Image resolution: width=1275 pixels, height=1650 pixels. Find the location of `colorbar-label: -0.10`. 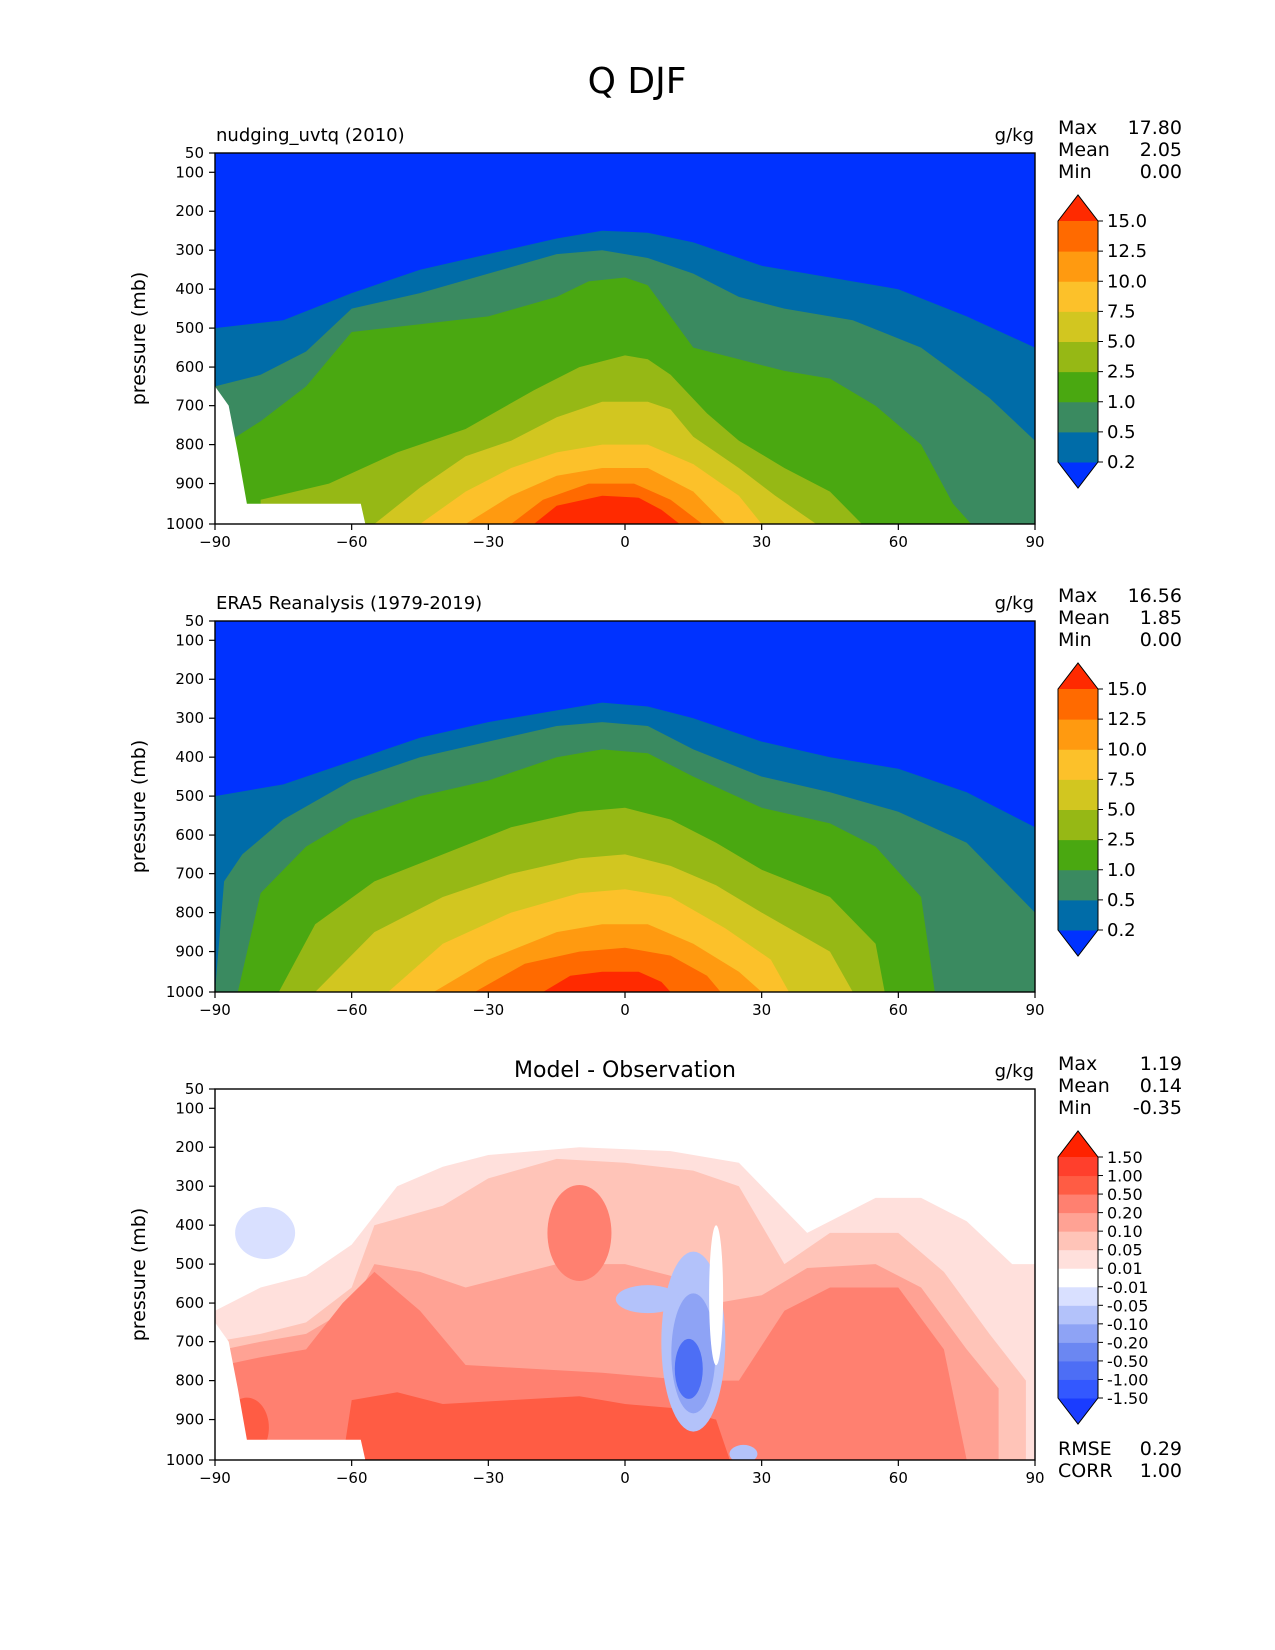

colorbar-label: -0.10 is located at coordinates (1127, 1324).